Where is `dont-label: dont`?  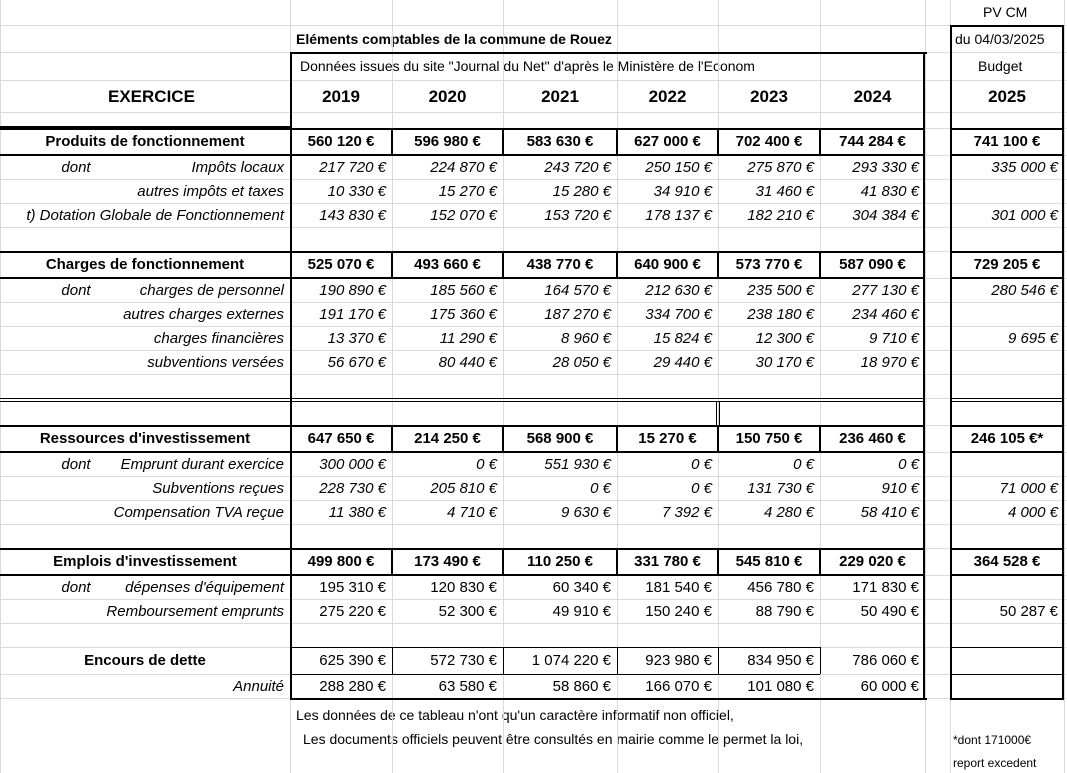 dont-label: dont is located at coordinates (76, 167).